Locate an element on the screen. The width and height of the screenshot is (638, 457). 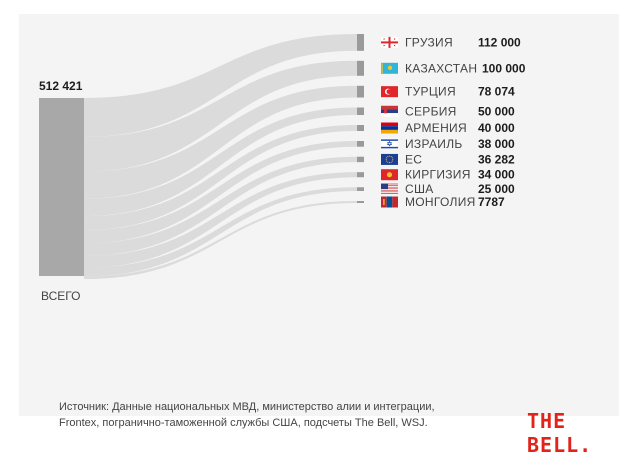
value-label: 40 000 is located at coordinates (496, 128).